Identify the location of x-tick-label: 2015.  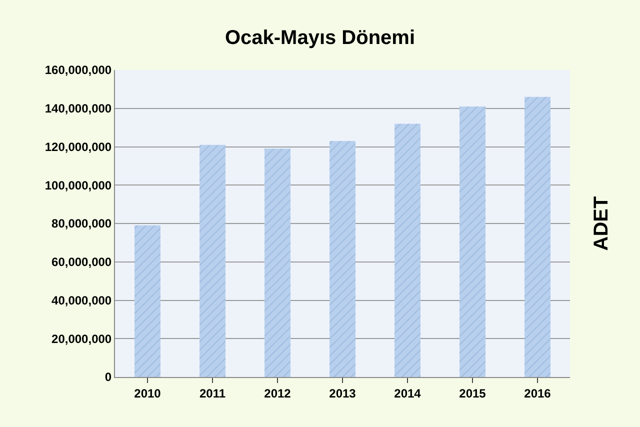
(472, 393).